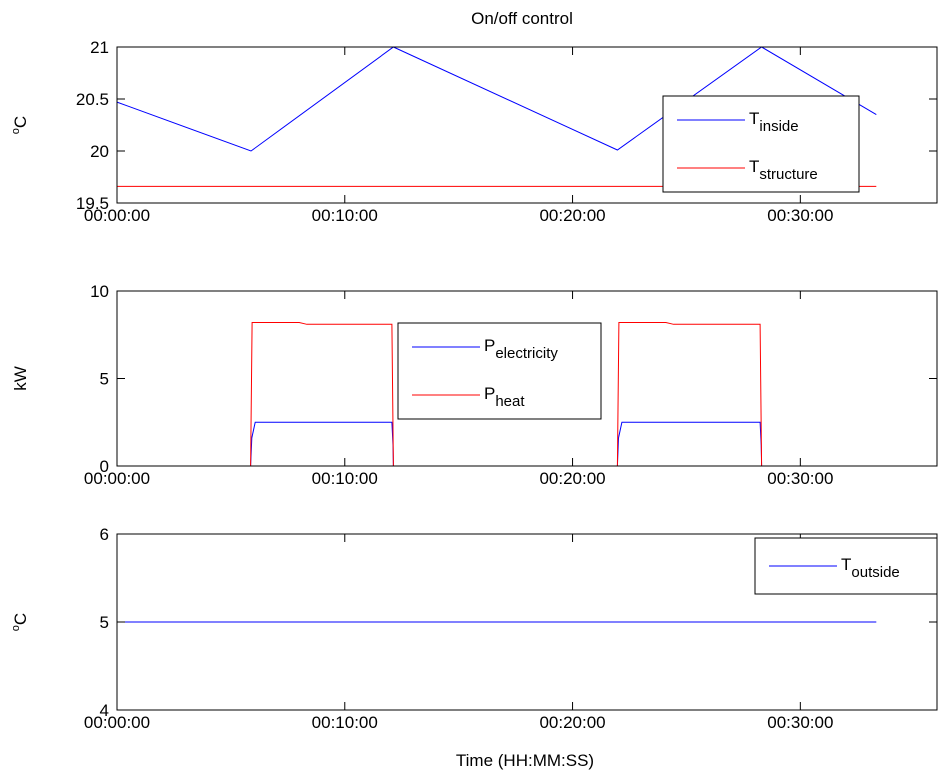  Describe the element at coordinates (504, 397) in the screenshot. I see `legend-entry-label: Pheat` at that location.